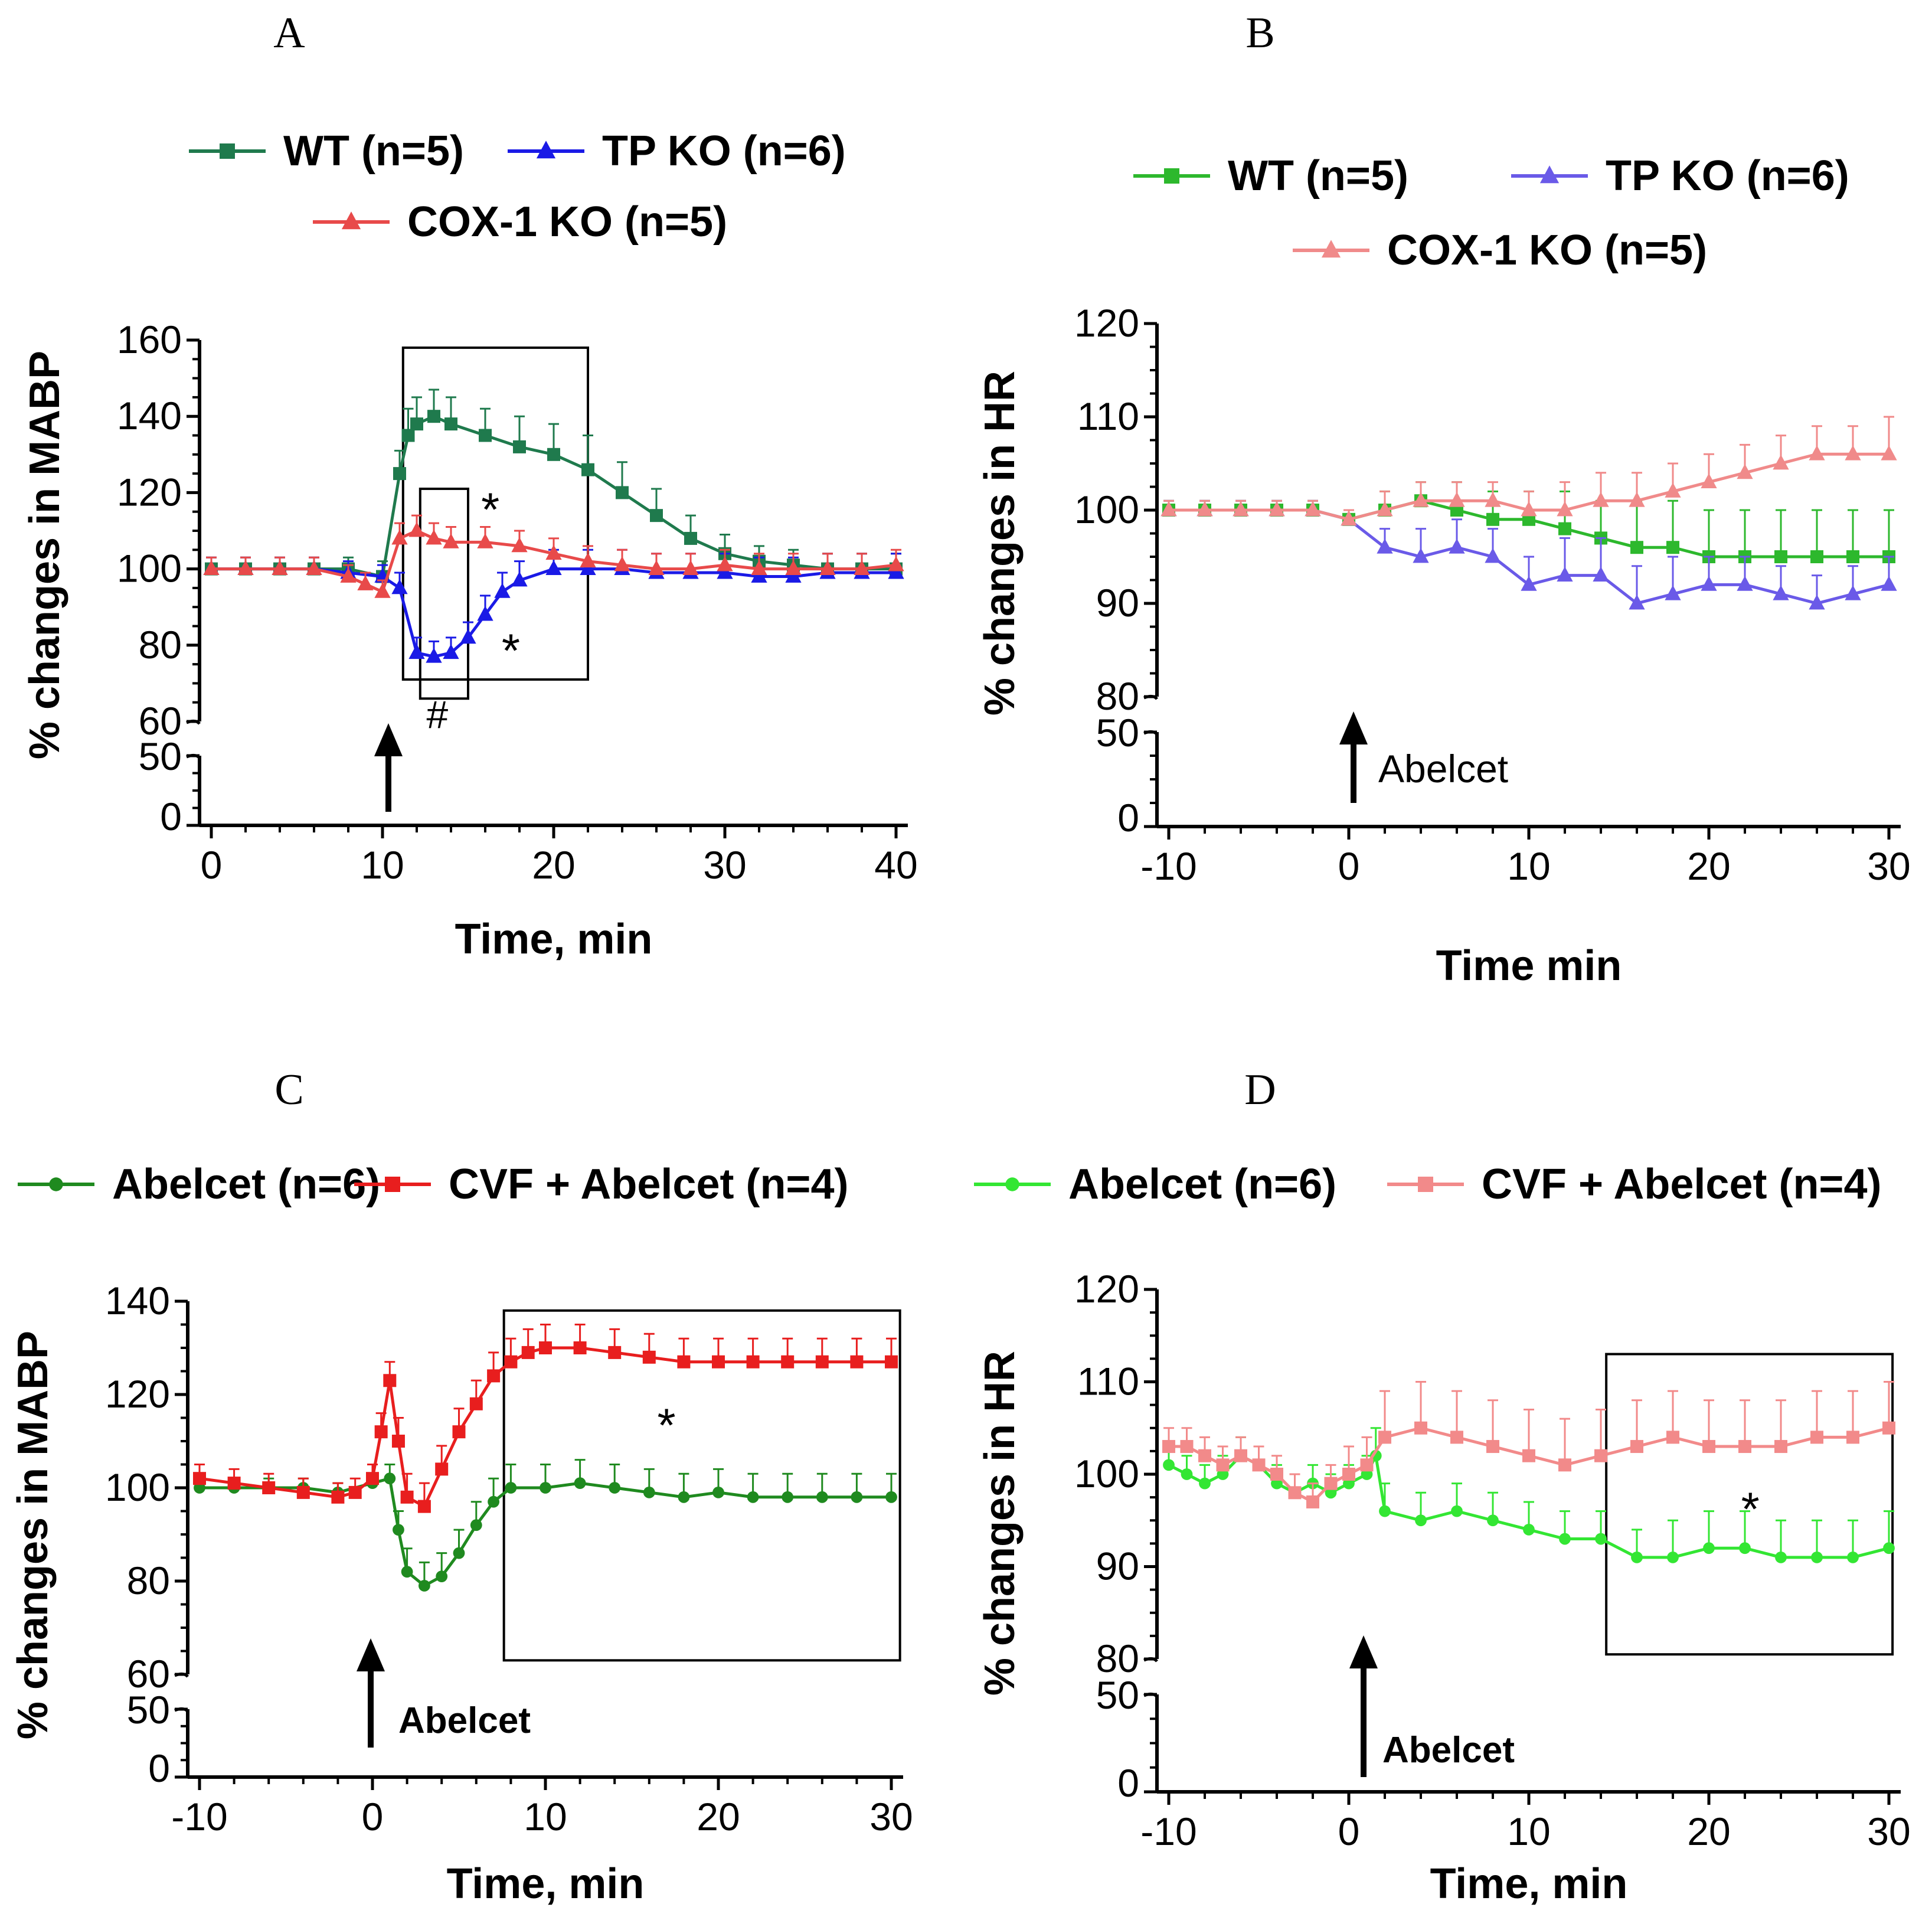 The height and width of the screenshot is (1917, 1932). I want to click on y-tick-label: 140, so click(137, 1300).